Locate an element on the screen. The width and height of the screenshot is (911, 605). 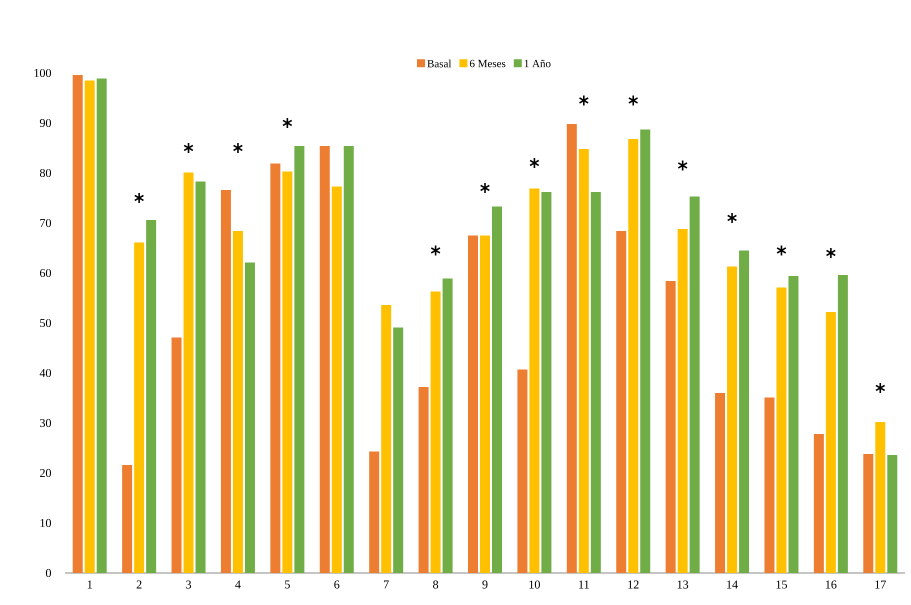
legend-label: Basal is located at coordinates (439, 64).